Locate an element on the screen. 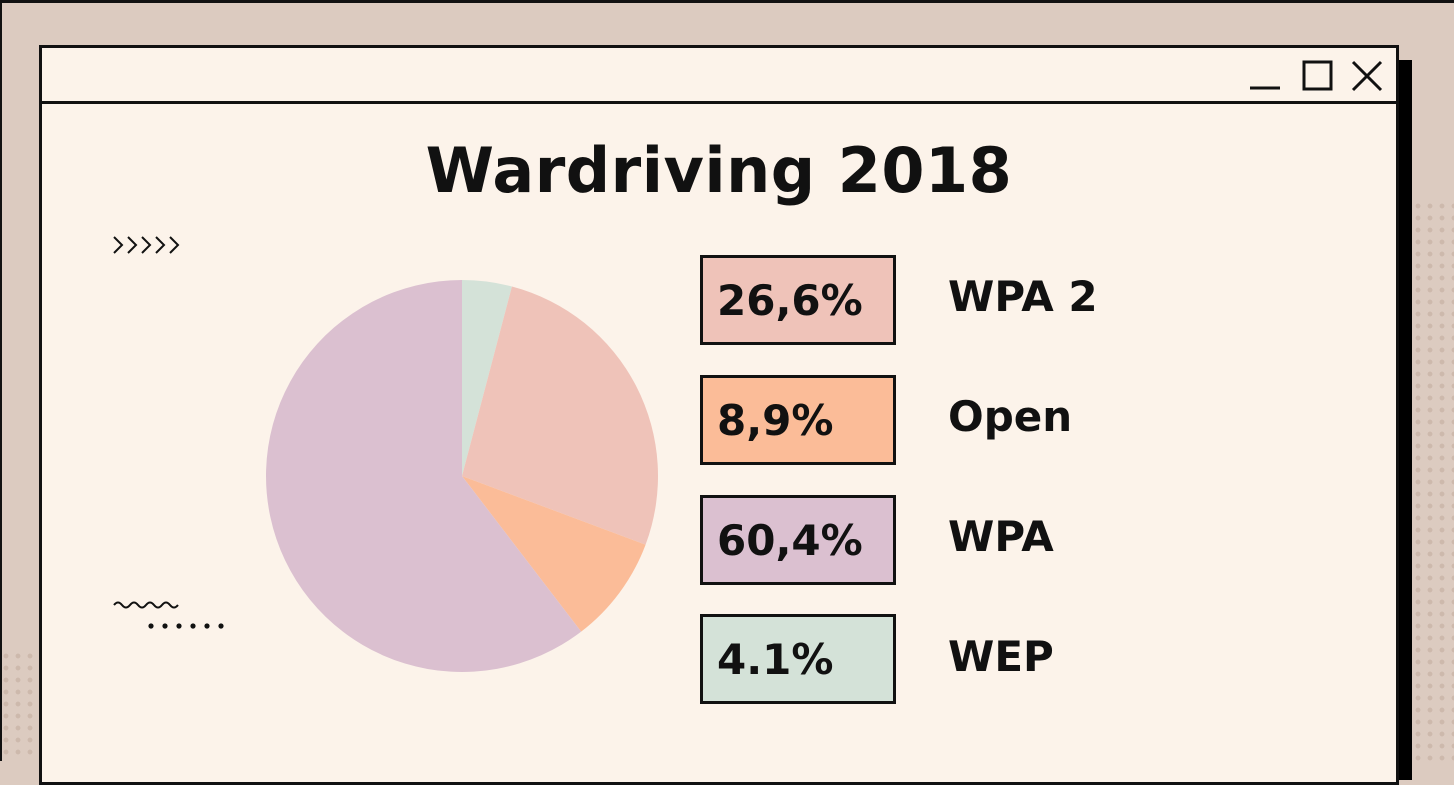 This screenshot has height=785, width=1454. pie-slice-wpa is located at coordinates (424, 476).